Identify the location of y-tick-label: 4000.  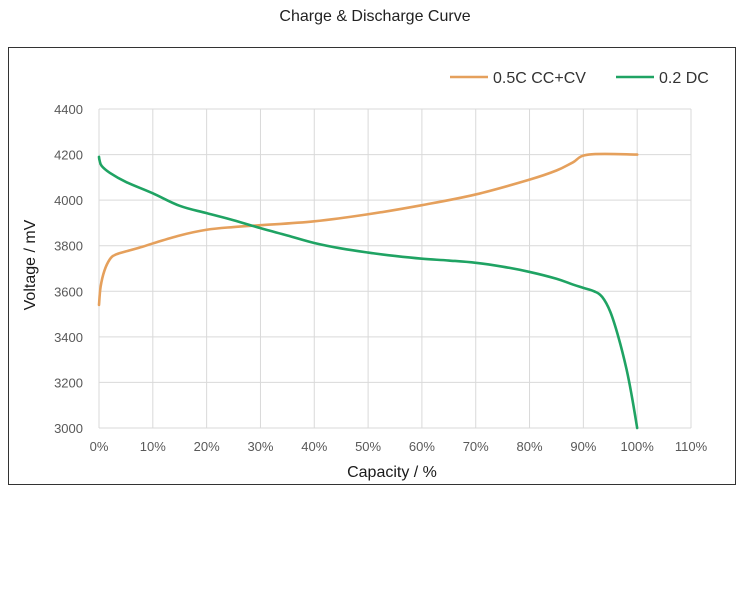
(68, 200).